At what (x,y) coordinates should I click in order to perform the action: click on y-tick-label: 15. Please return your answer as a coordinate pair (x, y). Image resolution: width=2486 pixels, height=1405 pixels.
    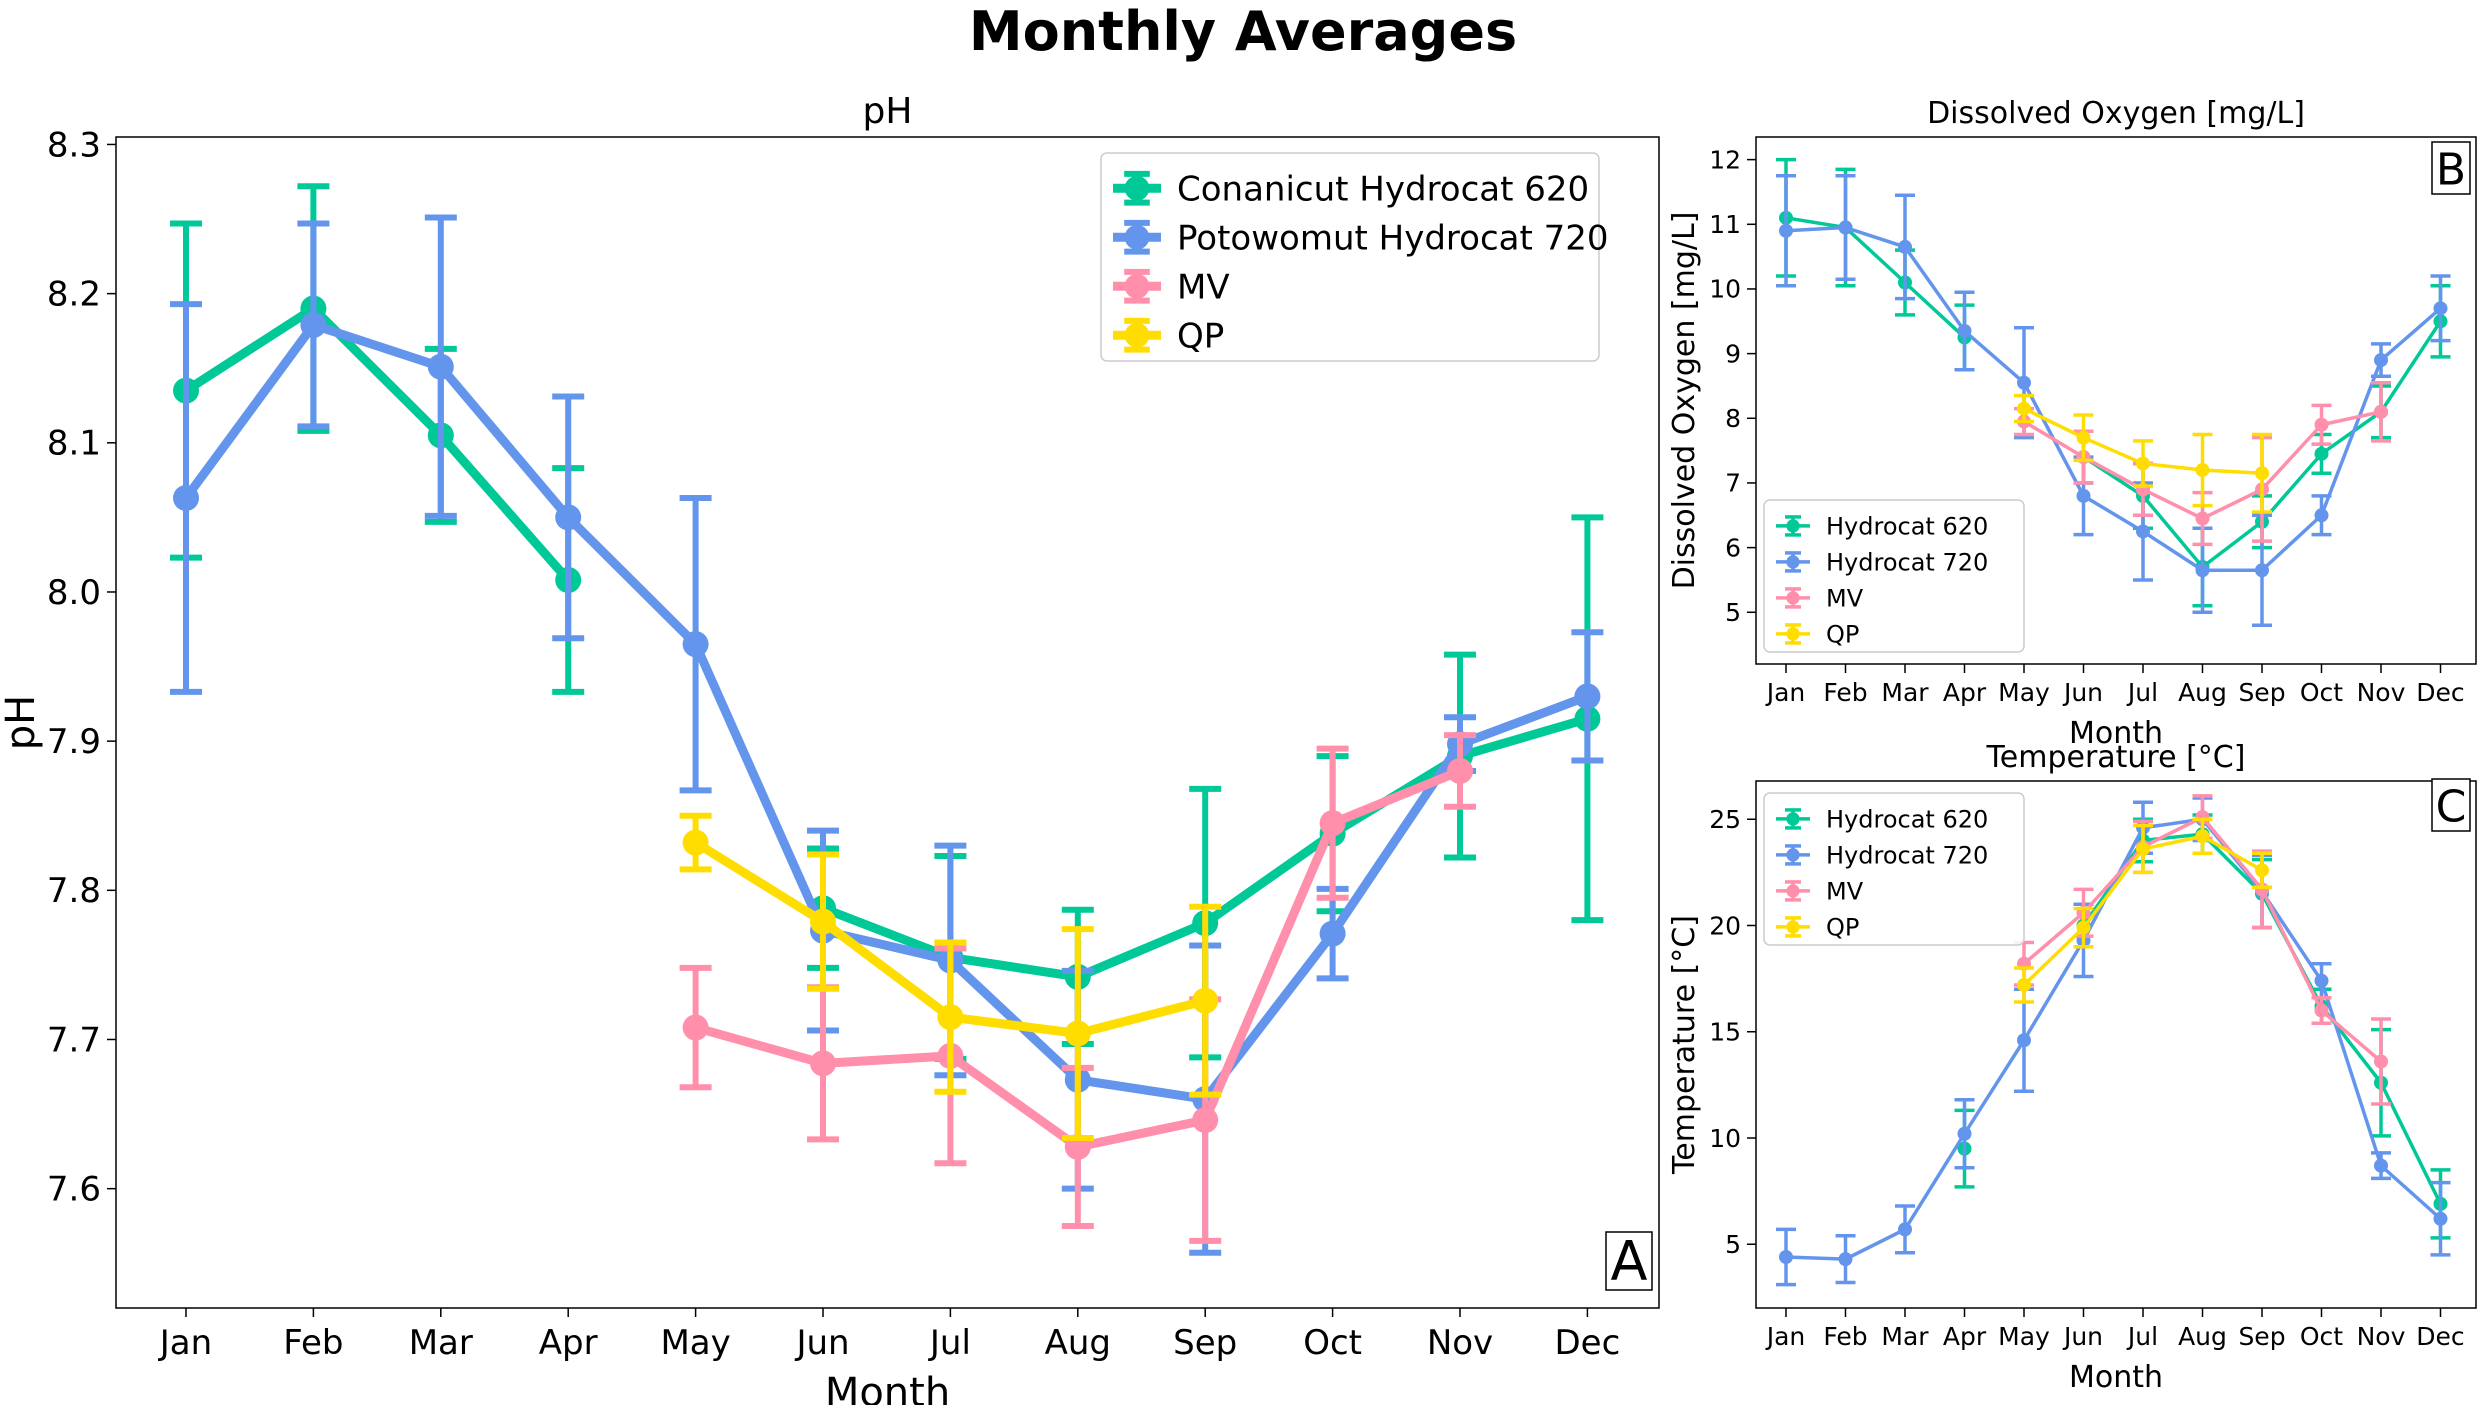
    Looking at the image, I should click on (1725, 1032).